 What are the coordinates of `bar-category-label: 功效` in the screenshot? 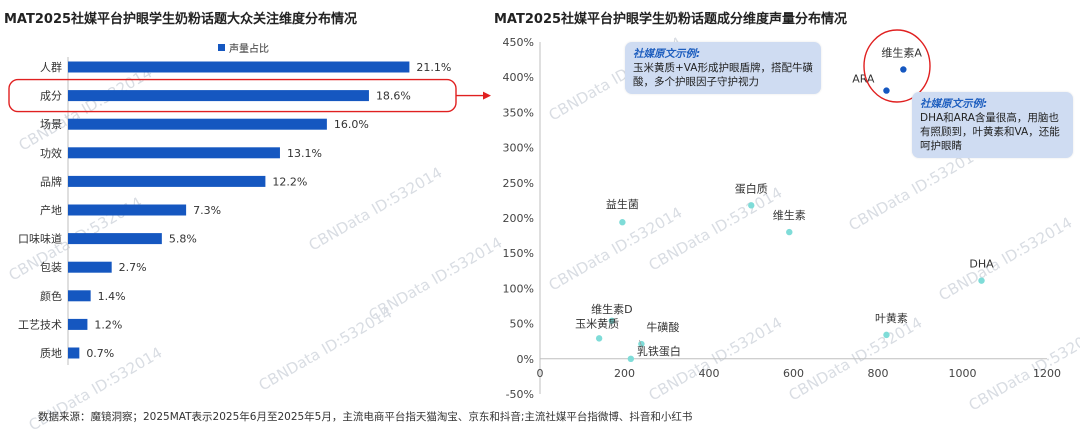 It's located at (51, 153).